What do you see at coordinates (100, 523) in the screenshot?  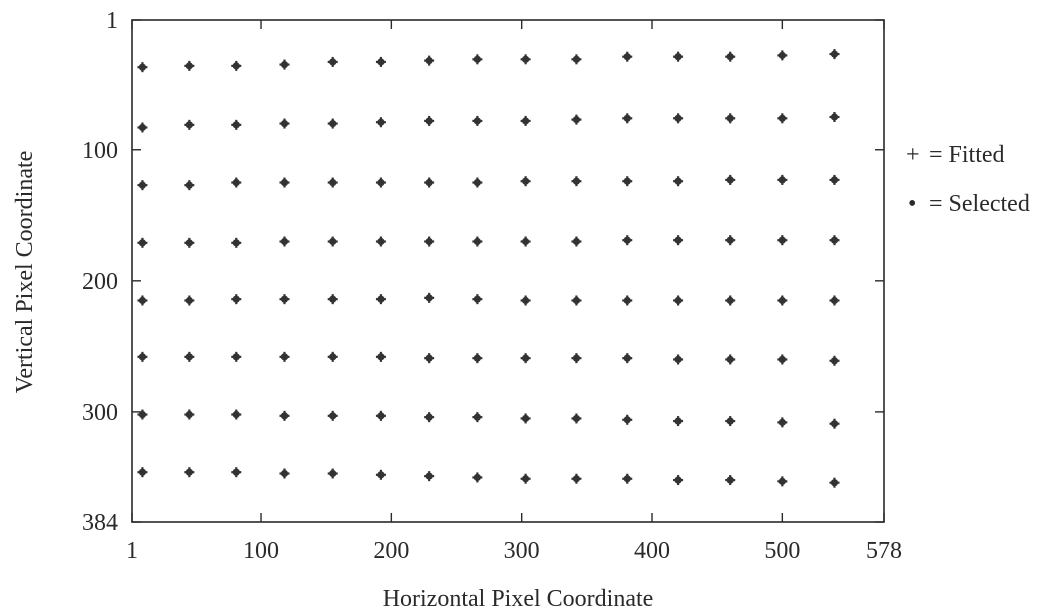 I see `y-tick-label: 384` at bounding box center [100, 523].